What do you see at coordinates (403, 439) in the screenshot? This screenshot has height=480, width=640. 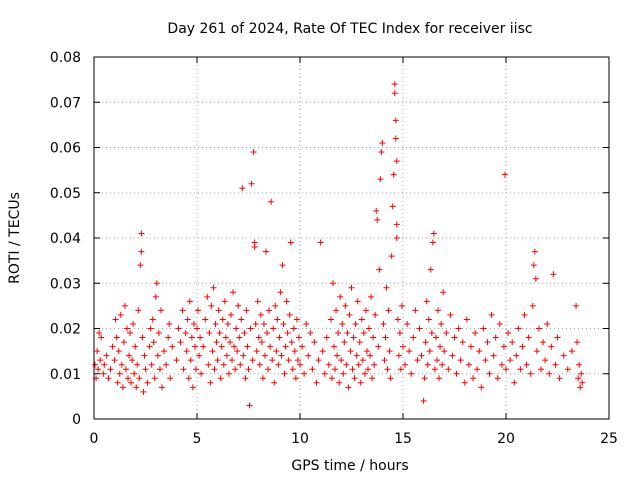 I see `x-tick-label: 15` at bounding box center [403, 439].